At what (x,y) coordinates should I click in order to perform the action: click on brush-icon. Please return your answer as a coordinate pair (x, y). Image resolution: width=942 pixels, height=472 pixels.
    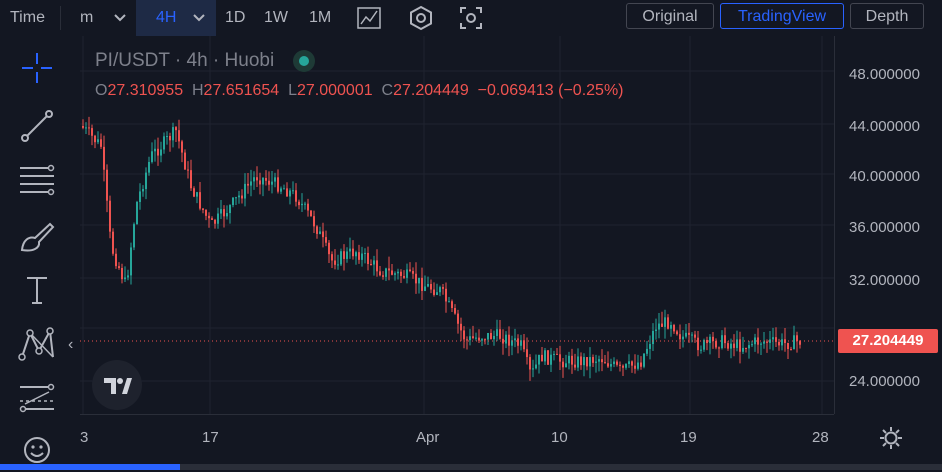
    Looking at the image, I should click on (37, 237).